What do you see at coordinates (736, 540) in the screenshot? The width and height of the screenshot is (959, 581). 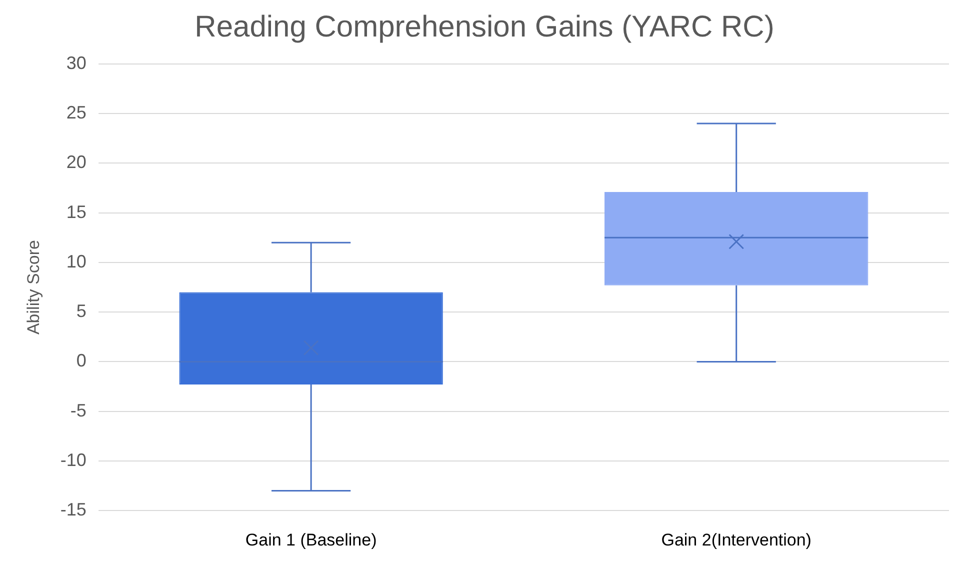 I see `x-tick-label: Gain 2(Intervention)` at bounding box center [736, 540].